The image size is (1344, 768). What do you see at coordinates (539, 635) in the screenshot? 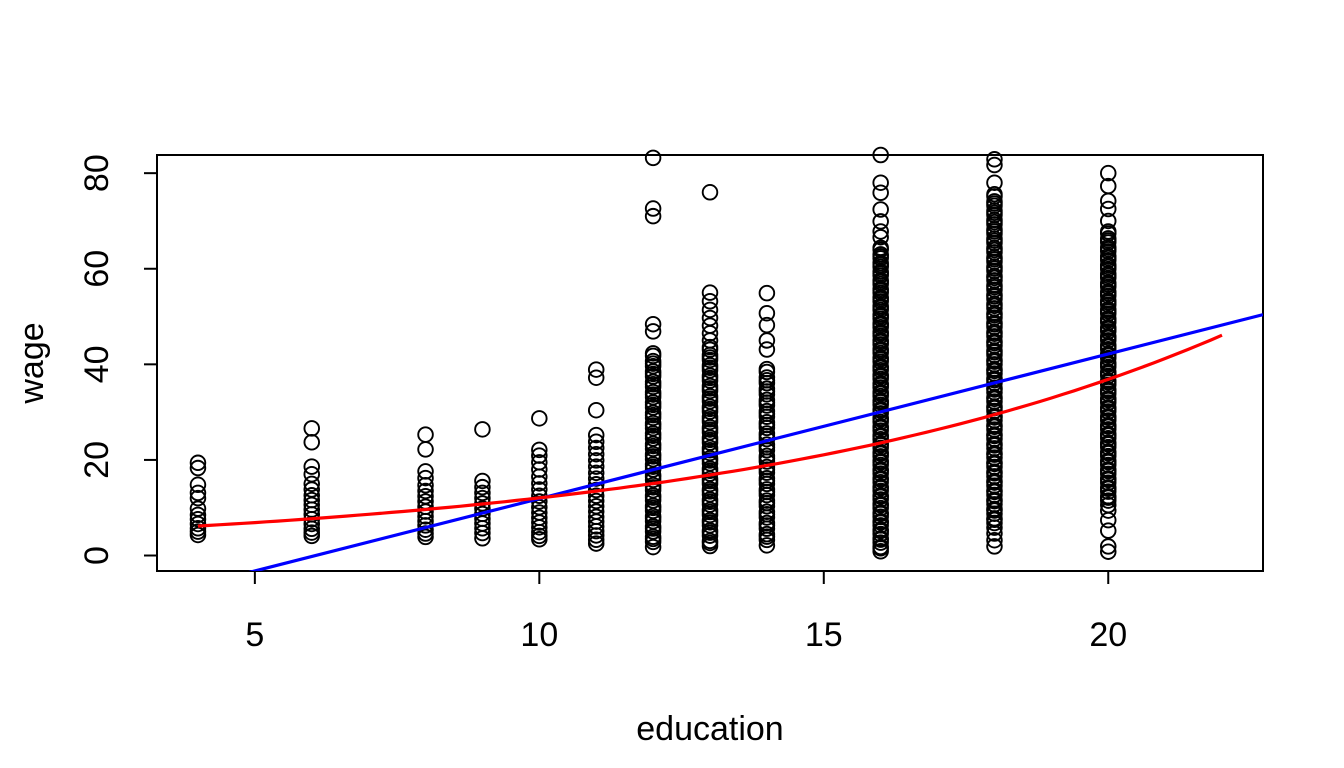
I see `x-tick-label-10: 10` at bounding box center [539, 635].